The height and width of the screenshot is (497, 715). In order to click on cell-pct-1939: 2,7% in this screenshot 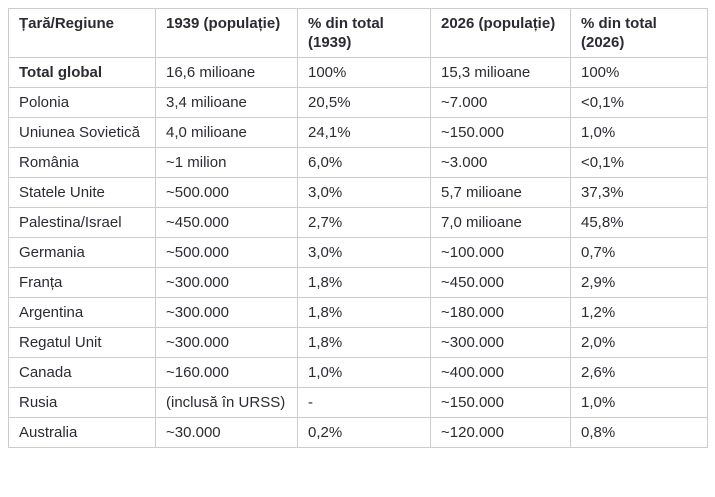, I will do `click(364, 222)`.